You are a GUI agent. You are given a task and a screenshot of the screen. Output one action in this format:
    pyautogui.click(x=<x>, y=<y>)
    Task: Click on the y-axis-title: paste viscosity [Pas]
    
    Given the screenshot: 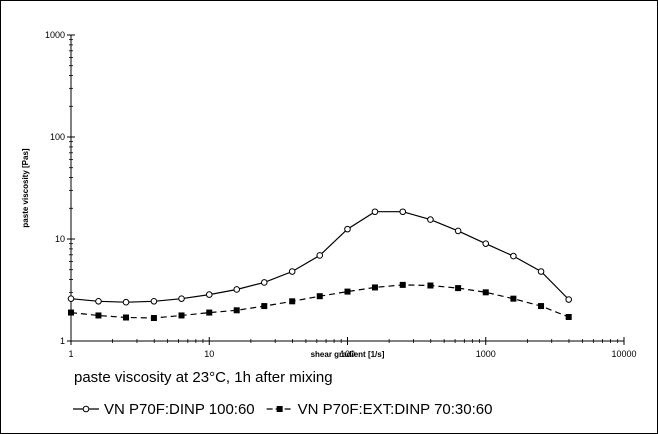 What is the action you would take?
    pyautogui.click(x=25, y=187)
    